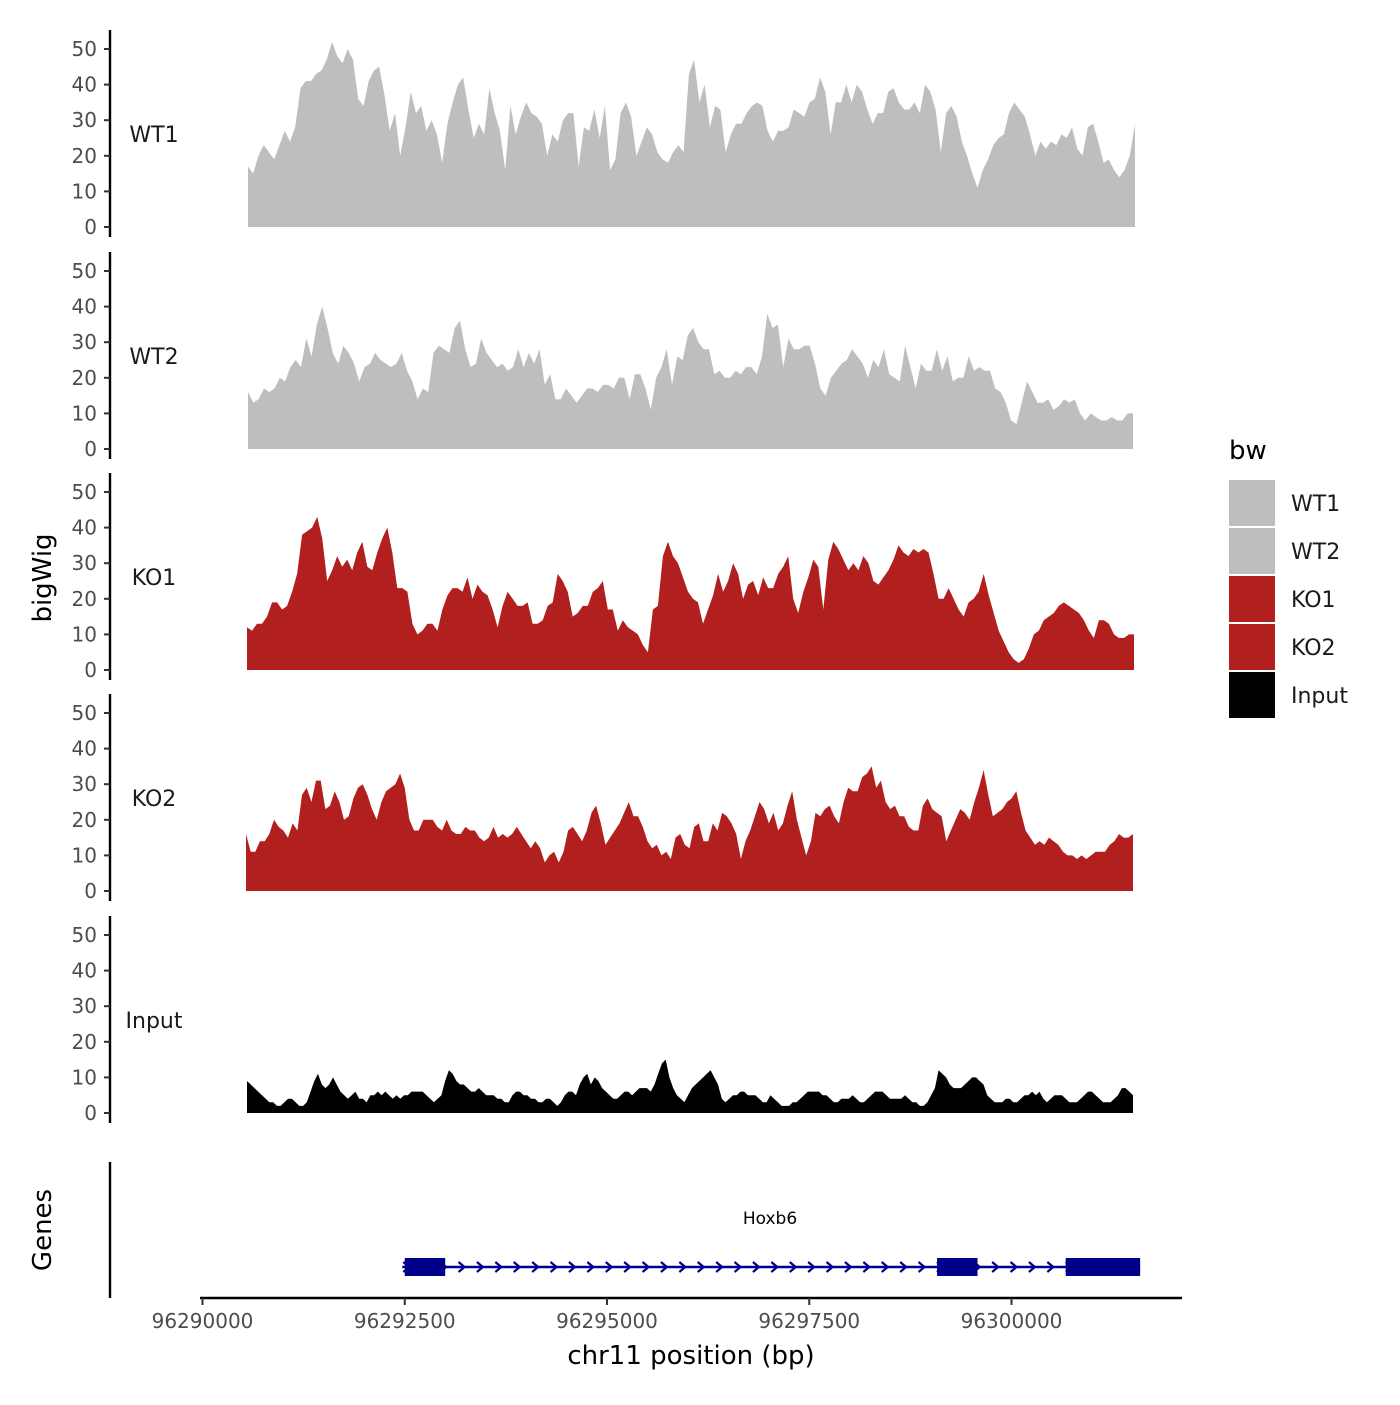 Image resolution: width=1400 pixels, height=1405 pixels. What do you see at coordinates (154, 578) in the screenshot?
I see `track-label: KO1` at bounding box center [154, 578].